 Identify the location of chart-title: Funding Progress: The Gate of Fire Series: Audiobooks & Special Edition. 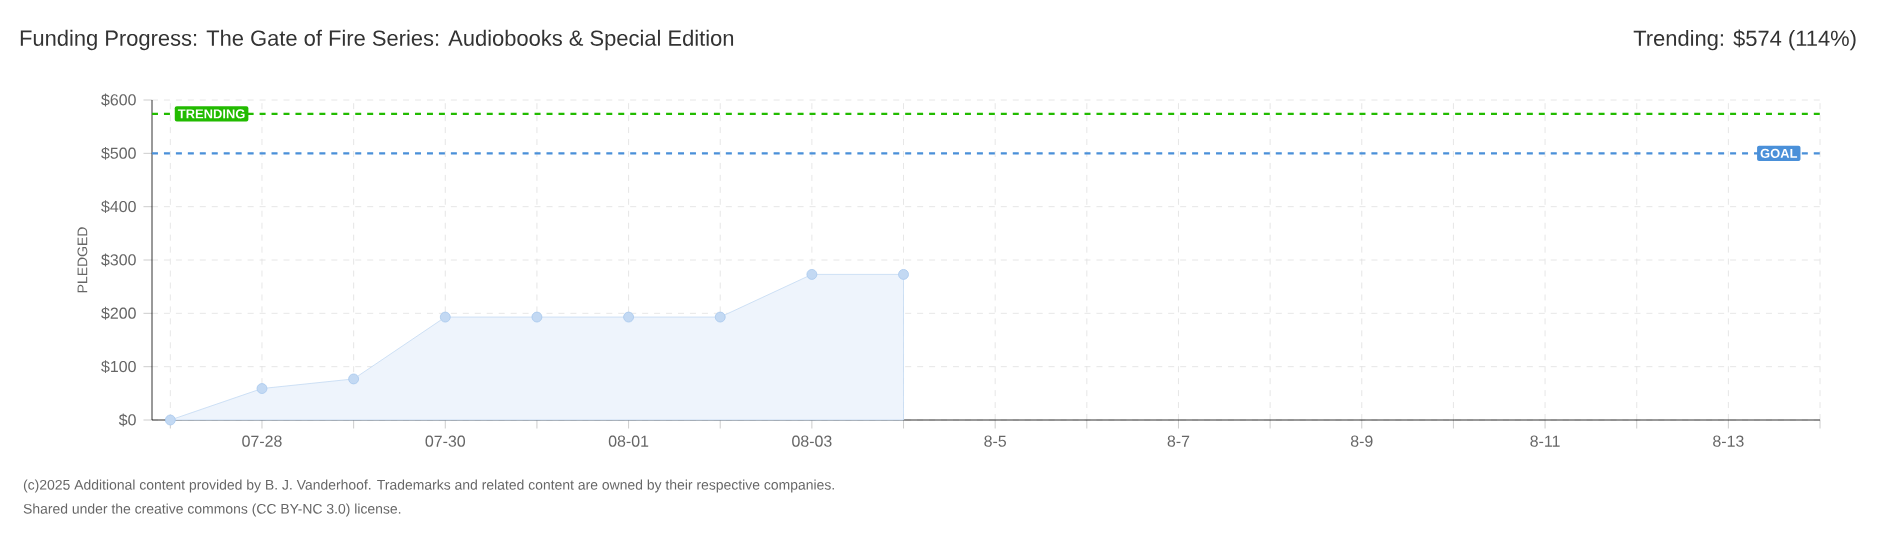
(377, 40).